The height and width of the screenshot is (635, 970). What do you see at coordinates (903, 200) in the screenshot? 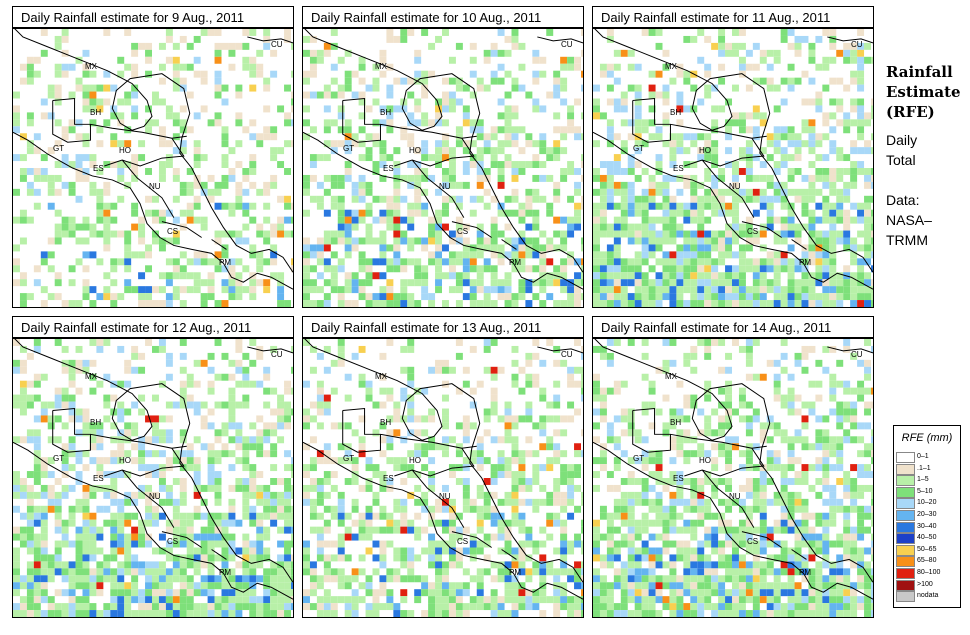
I see `data-label: Data:` at bounding box center [903, 200].